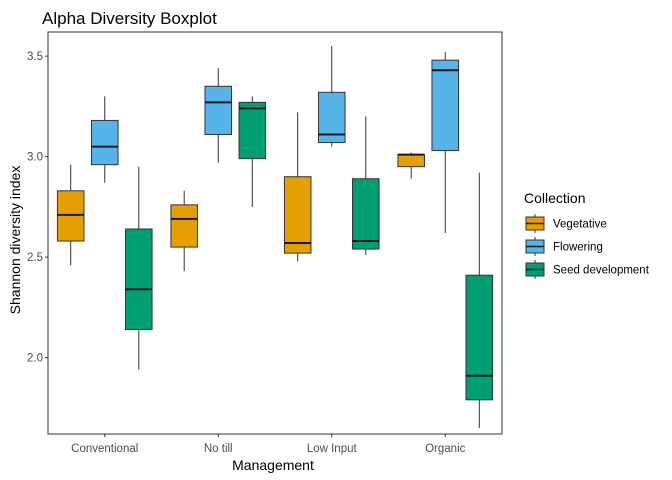 Image resolution: width=672 pixels, height=480 pixels. Describe the element at coordinates (35, 258) in the screenshot. I see `y-tick-label: 2.5` at that location.